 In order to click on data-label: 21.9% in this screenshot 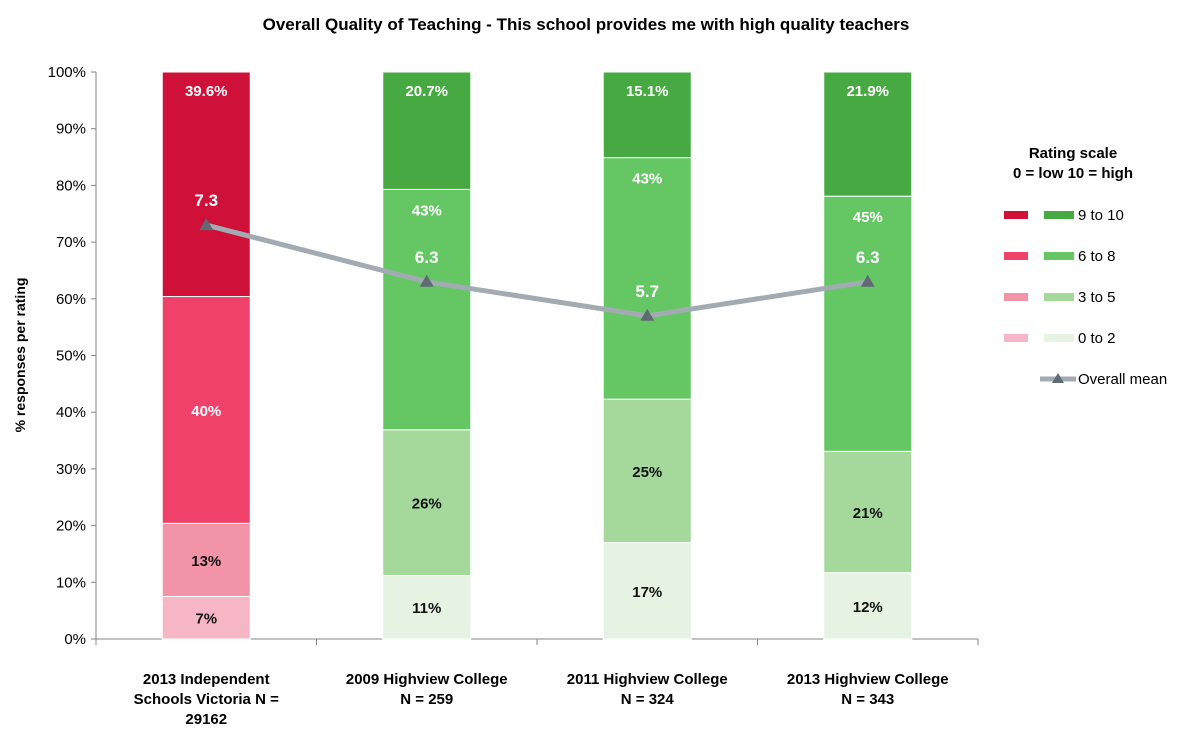, I will do `click(867, 91)`.